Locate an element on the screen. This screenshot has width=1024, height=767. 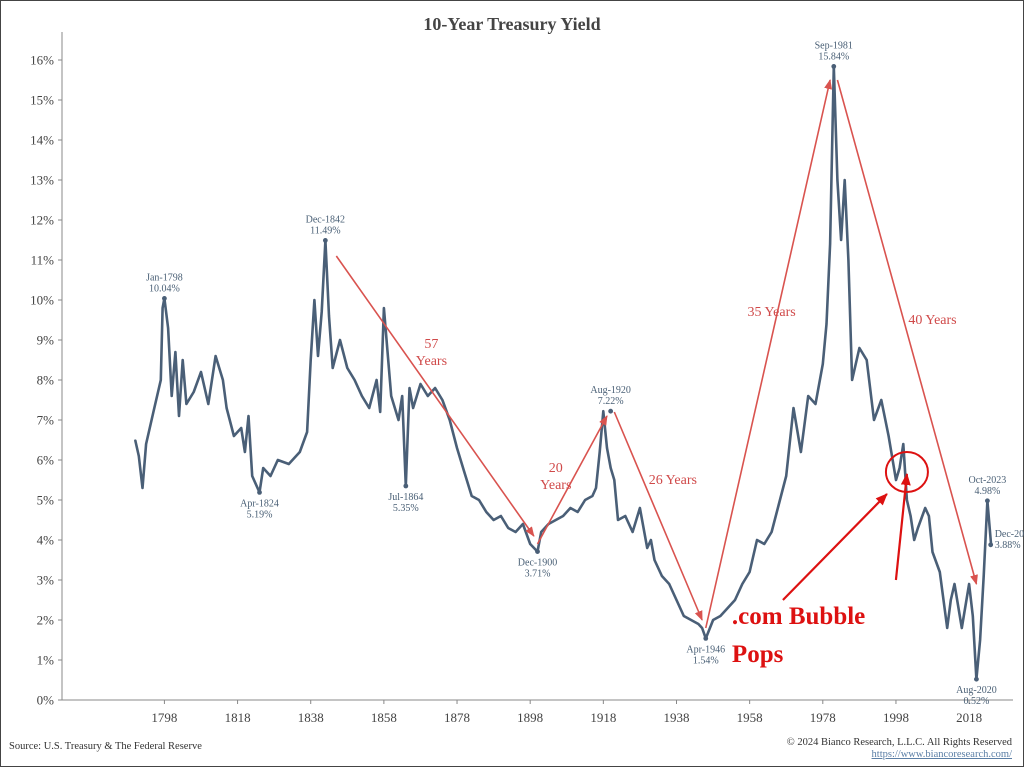
annotation-value: 0.52% is located at coordinates (977, 701).